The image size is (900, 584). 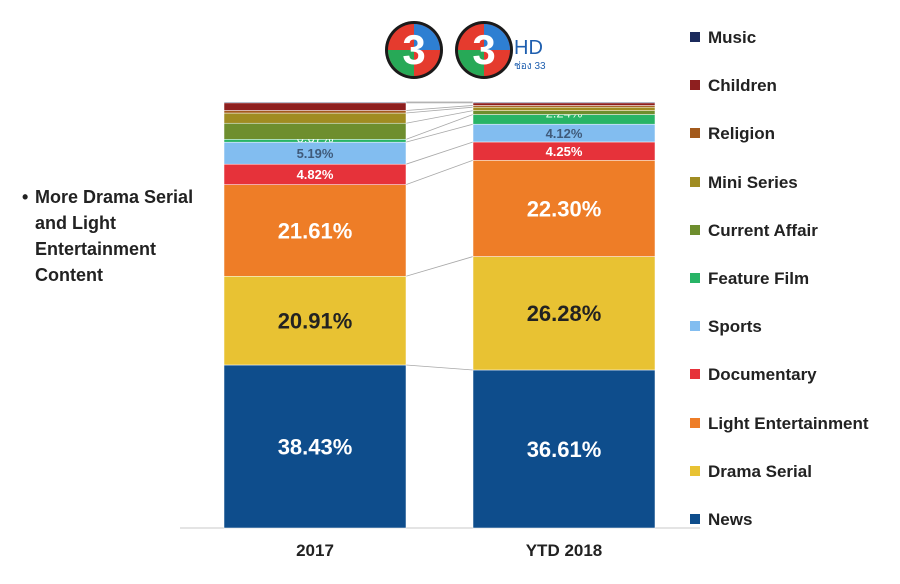 I want to click on legend-item-sports: Sports, so click(x=726, y=327).